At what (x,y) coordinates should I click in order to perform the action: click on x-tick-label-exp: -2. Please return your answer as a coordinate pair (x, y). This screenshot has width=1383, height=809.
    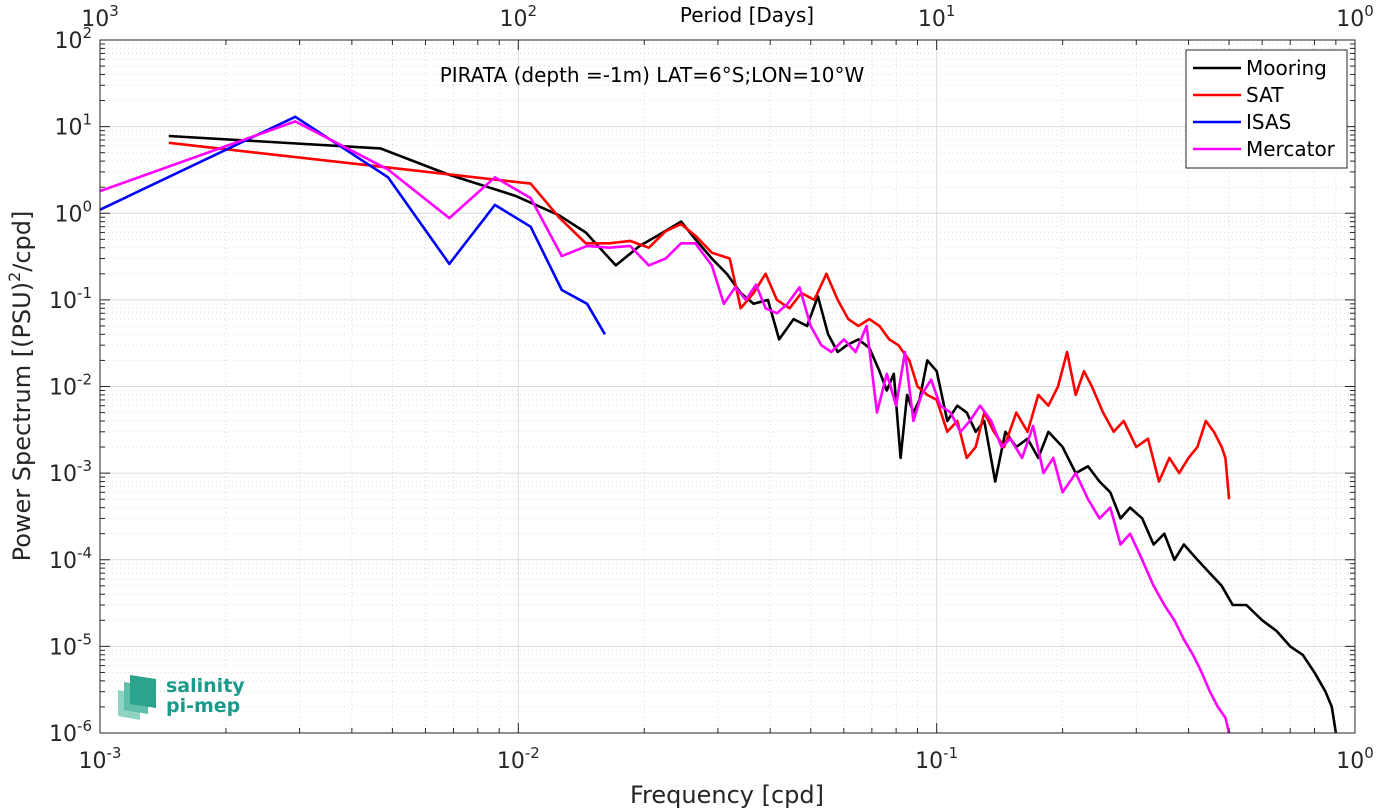
    Looking at the image, I should click on (532, 753).